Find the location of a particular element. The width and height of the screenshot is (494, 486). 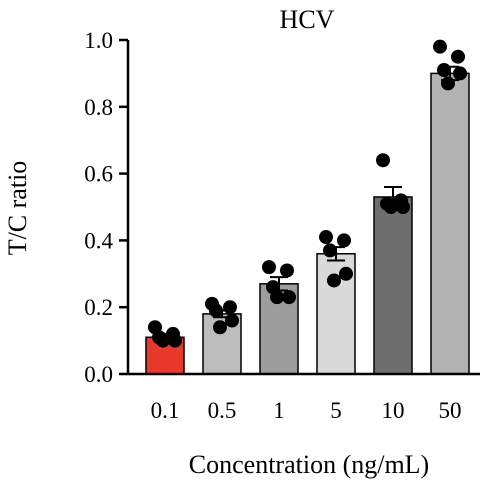

data-point-0.1-4 is located at coordinates (175, 340).